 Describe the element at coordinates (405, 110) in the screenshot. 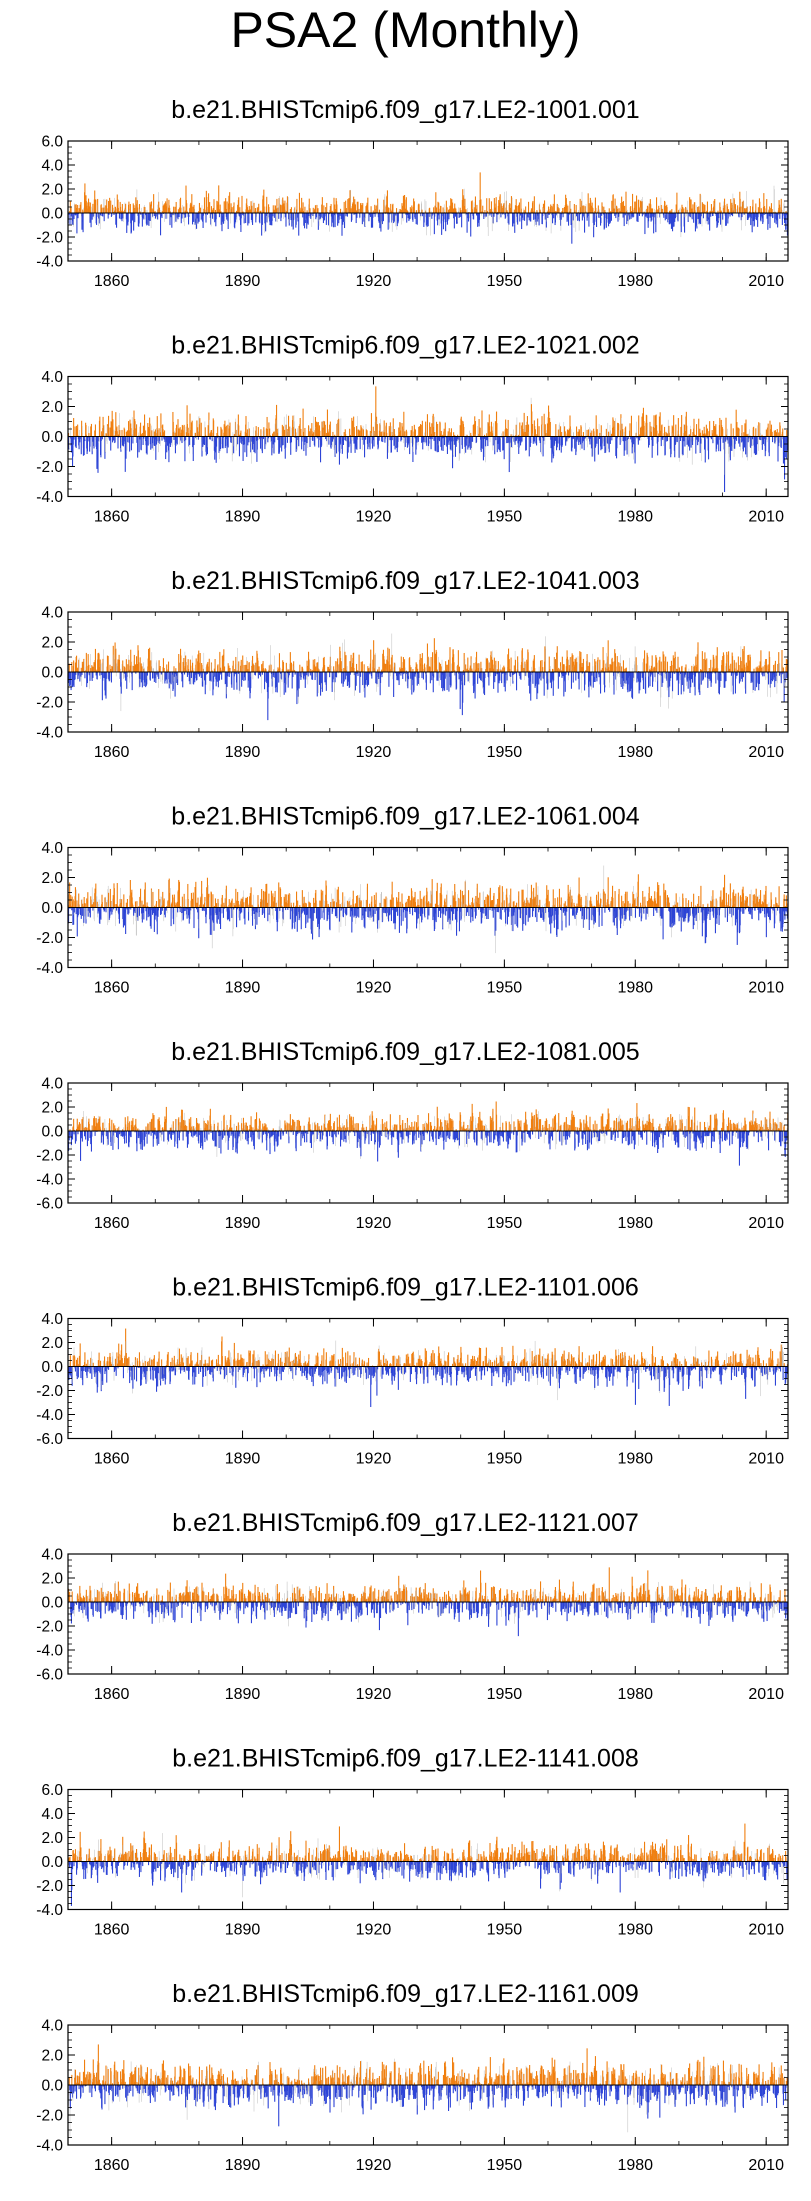

I see `panel-title: b.e21.BHISTcmip6.f09_g17.LE2-1001.001` at that location.